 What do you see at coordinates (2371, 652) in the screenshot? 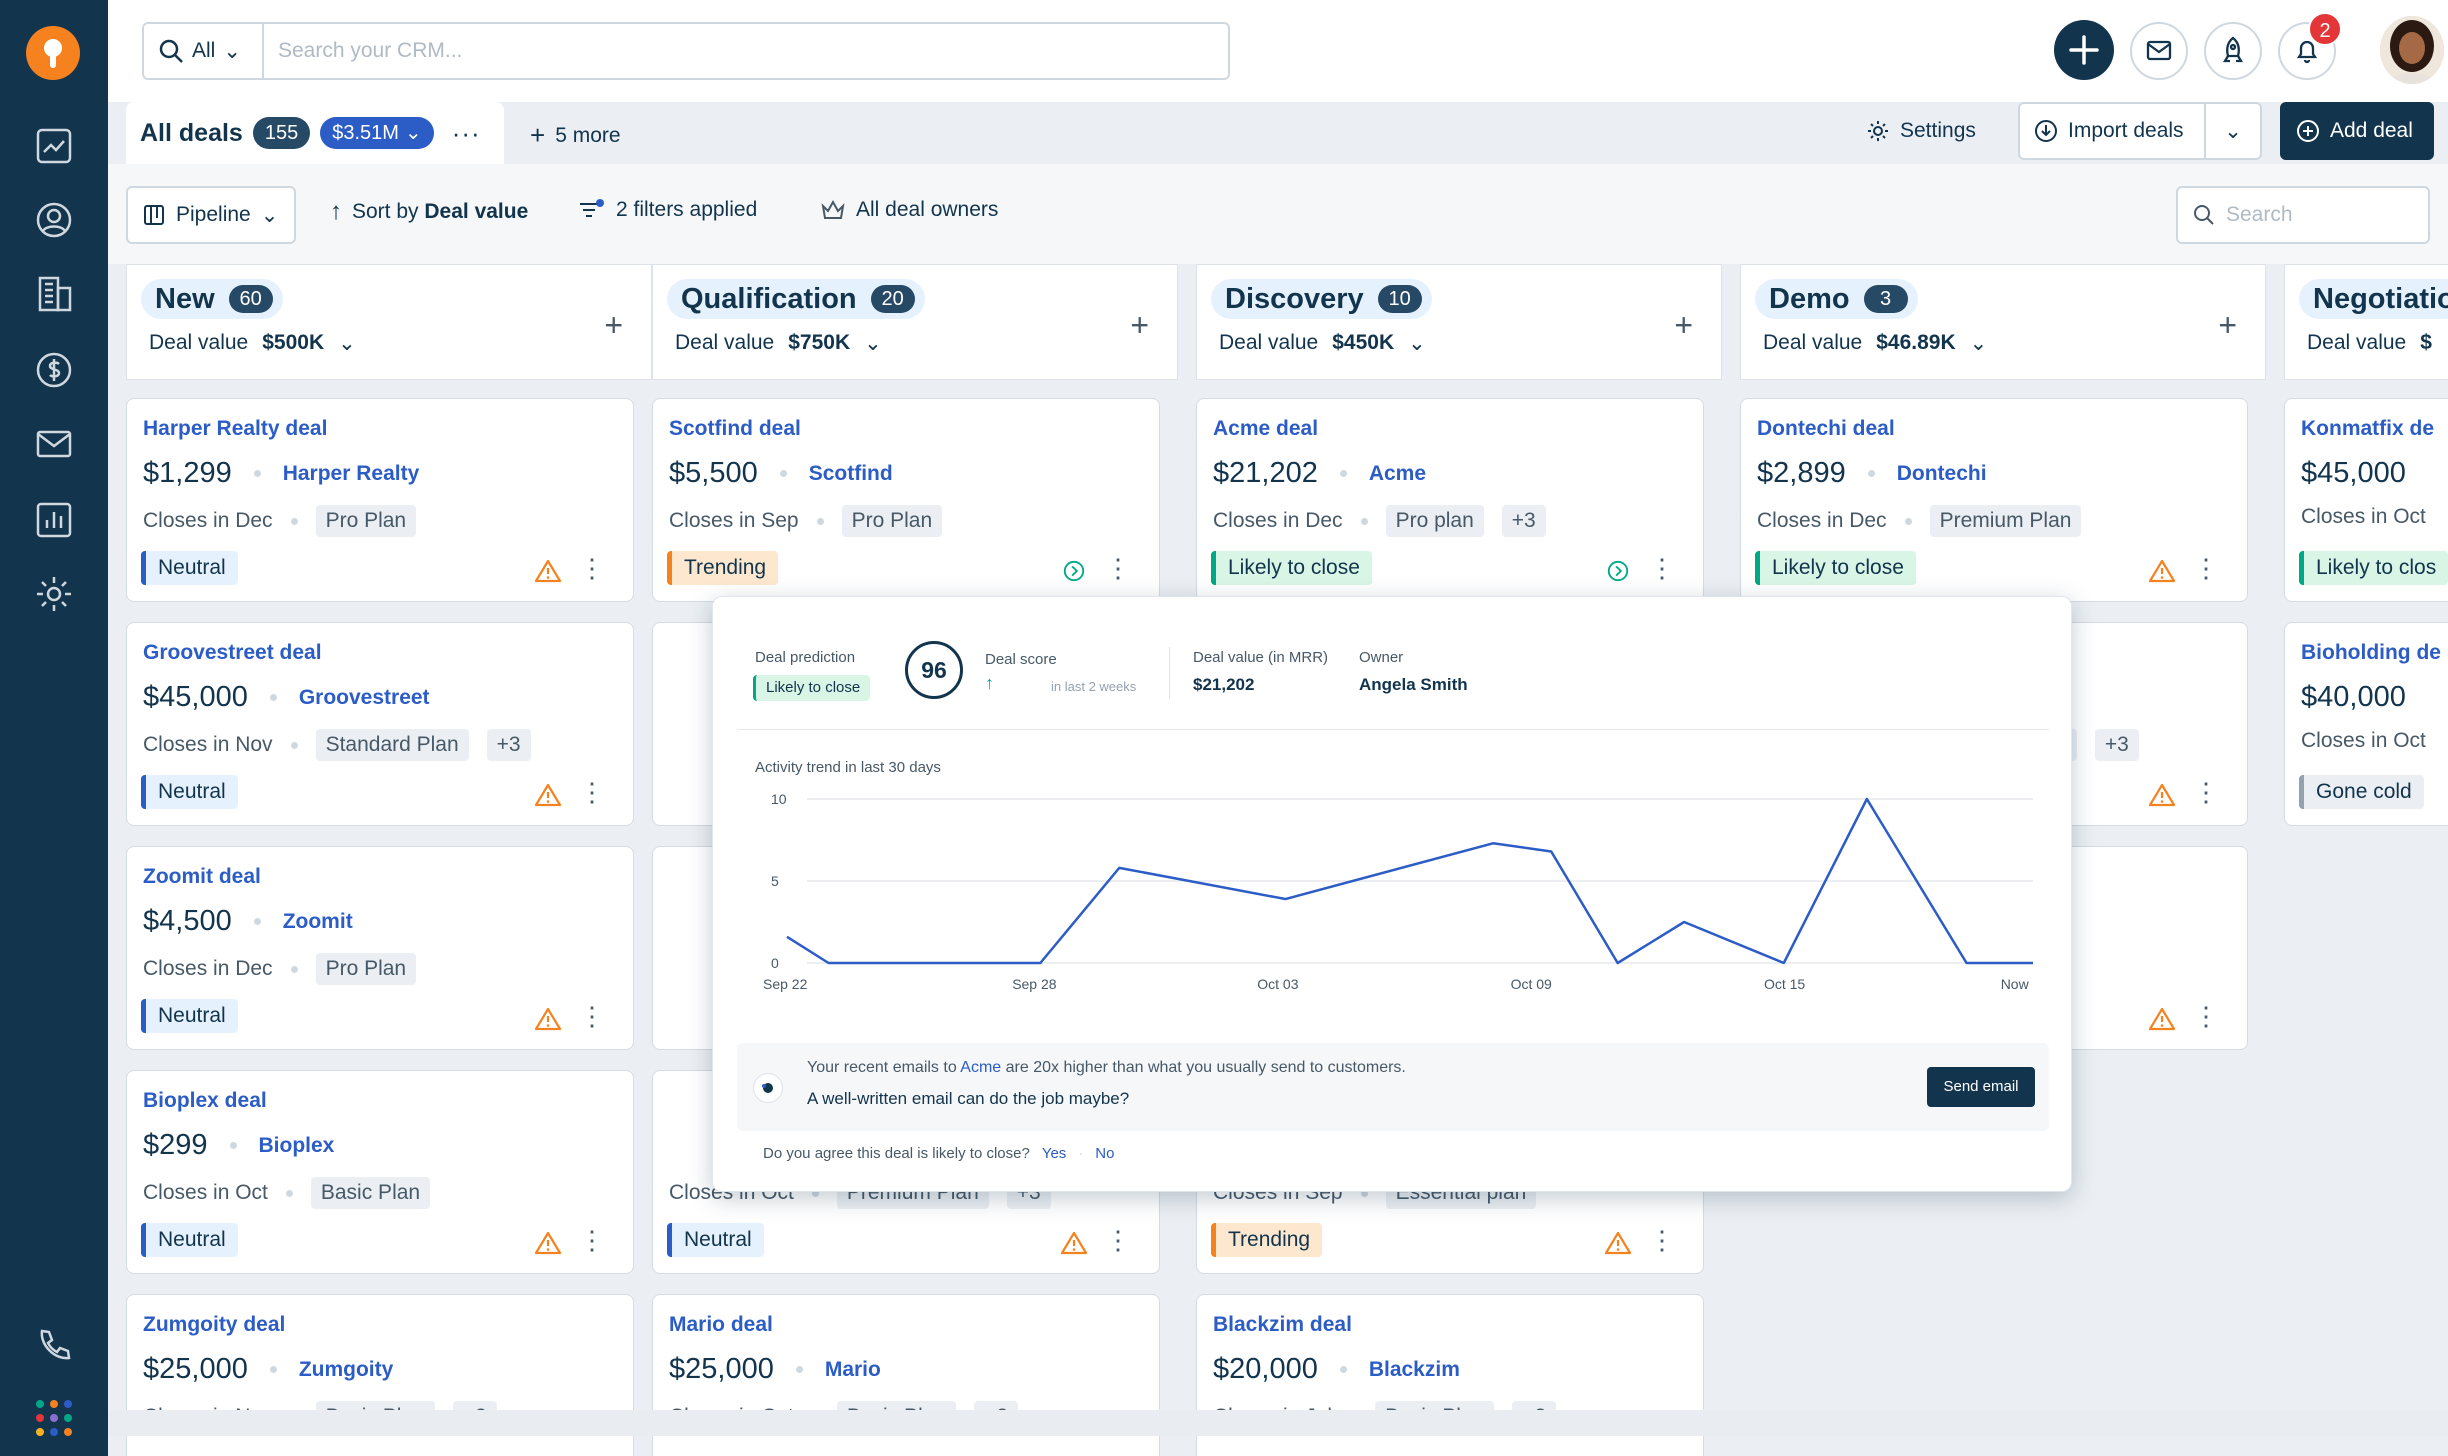
I see `deal-name-link: Bioholding de` at bounding box center [2371, 652].